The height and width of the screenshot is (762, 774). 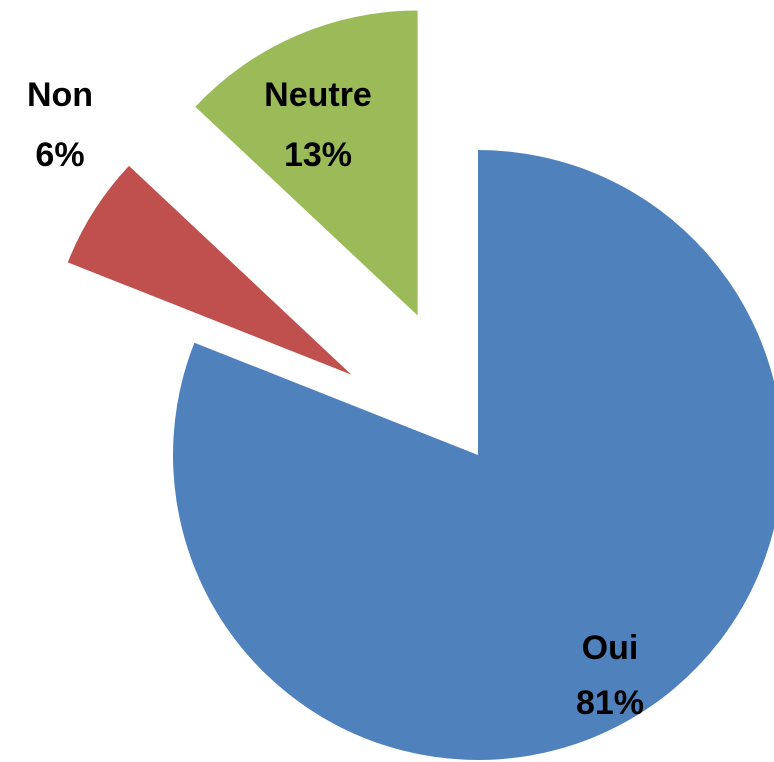 I want to click on slice-value-label: 81%, so click(x=610, y=703).